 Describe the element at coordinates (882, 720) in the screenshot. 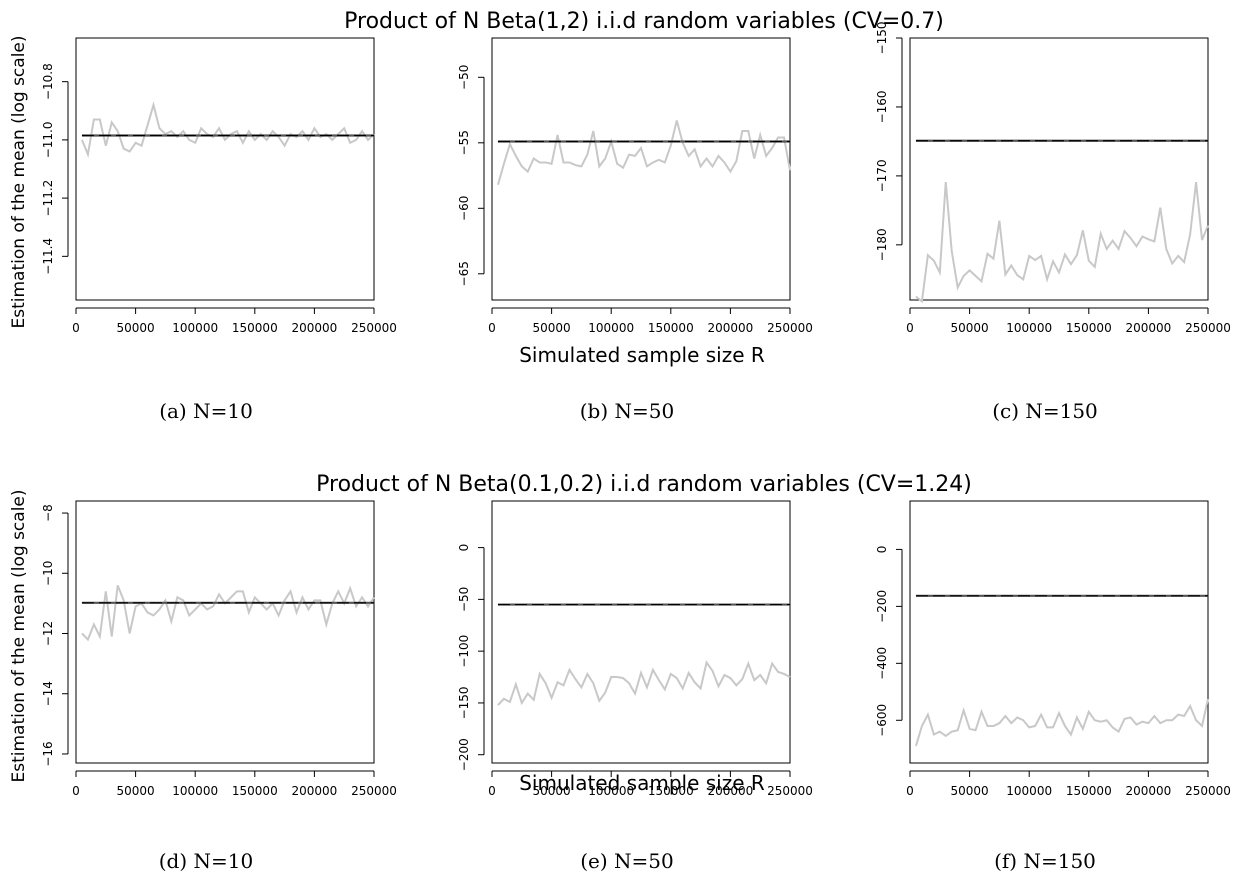

I see `y-tick-label: −600` at that location.